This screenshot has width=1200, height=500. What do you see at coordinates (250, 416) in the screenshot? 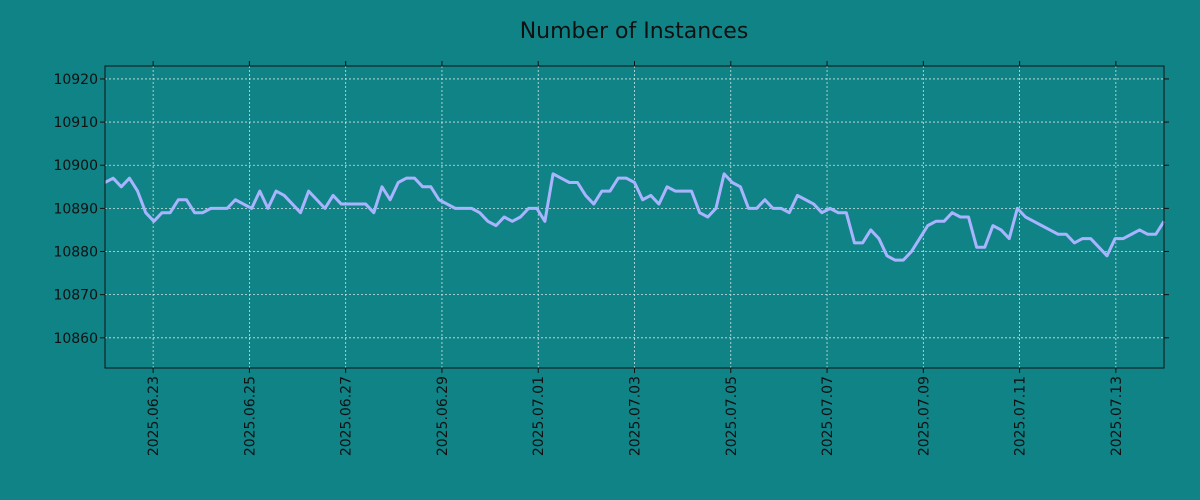
I see `x-tick-label: 2025.06.25` at bounding box center [250, 416].